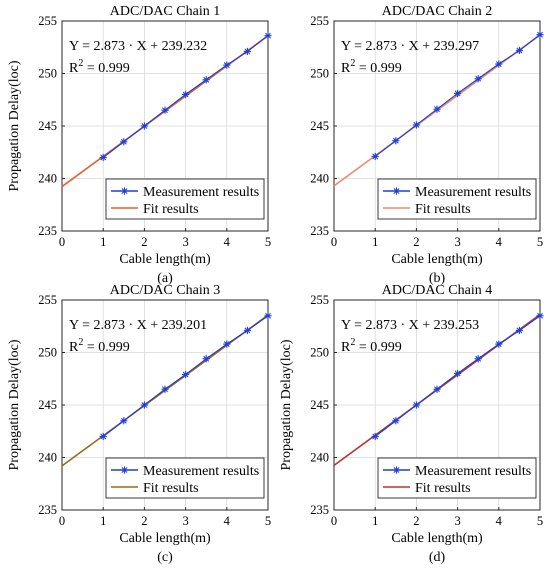  What do you see at coordinates (138, 325) in the screenshot?
I see `fit-equation: Y = 2.873 · X + 239.201` at bounding box center [138, 325].